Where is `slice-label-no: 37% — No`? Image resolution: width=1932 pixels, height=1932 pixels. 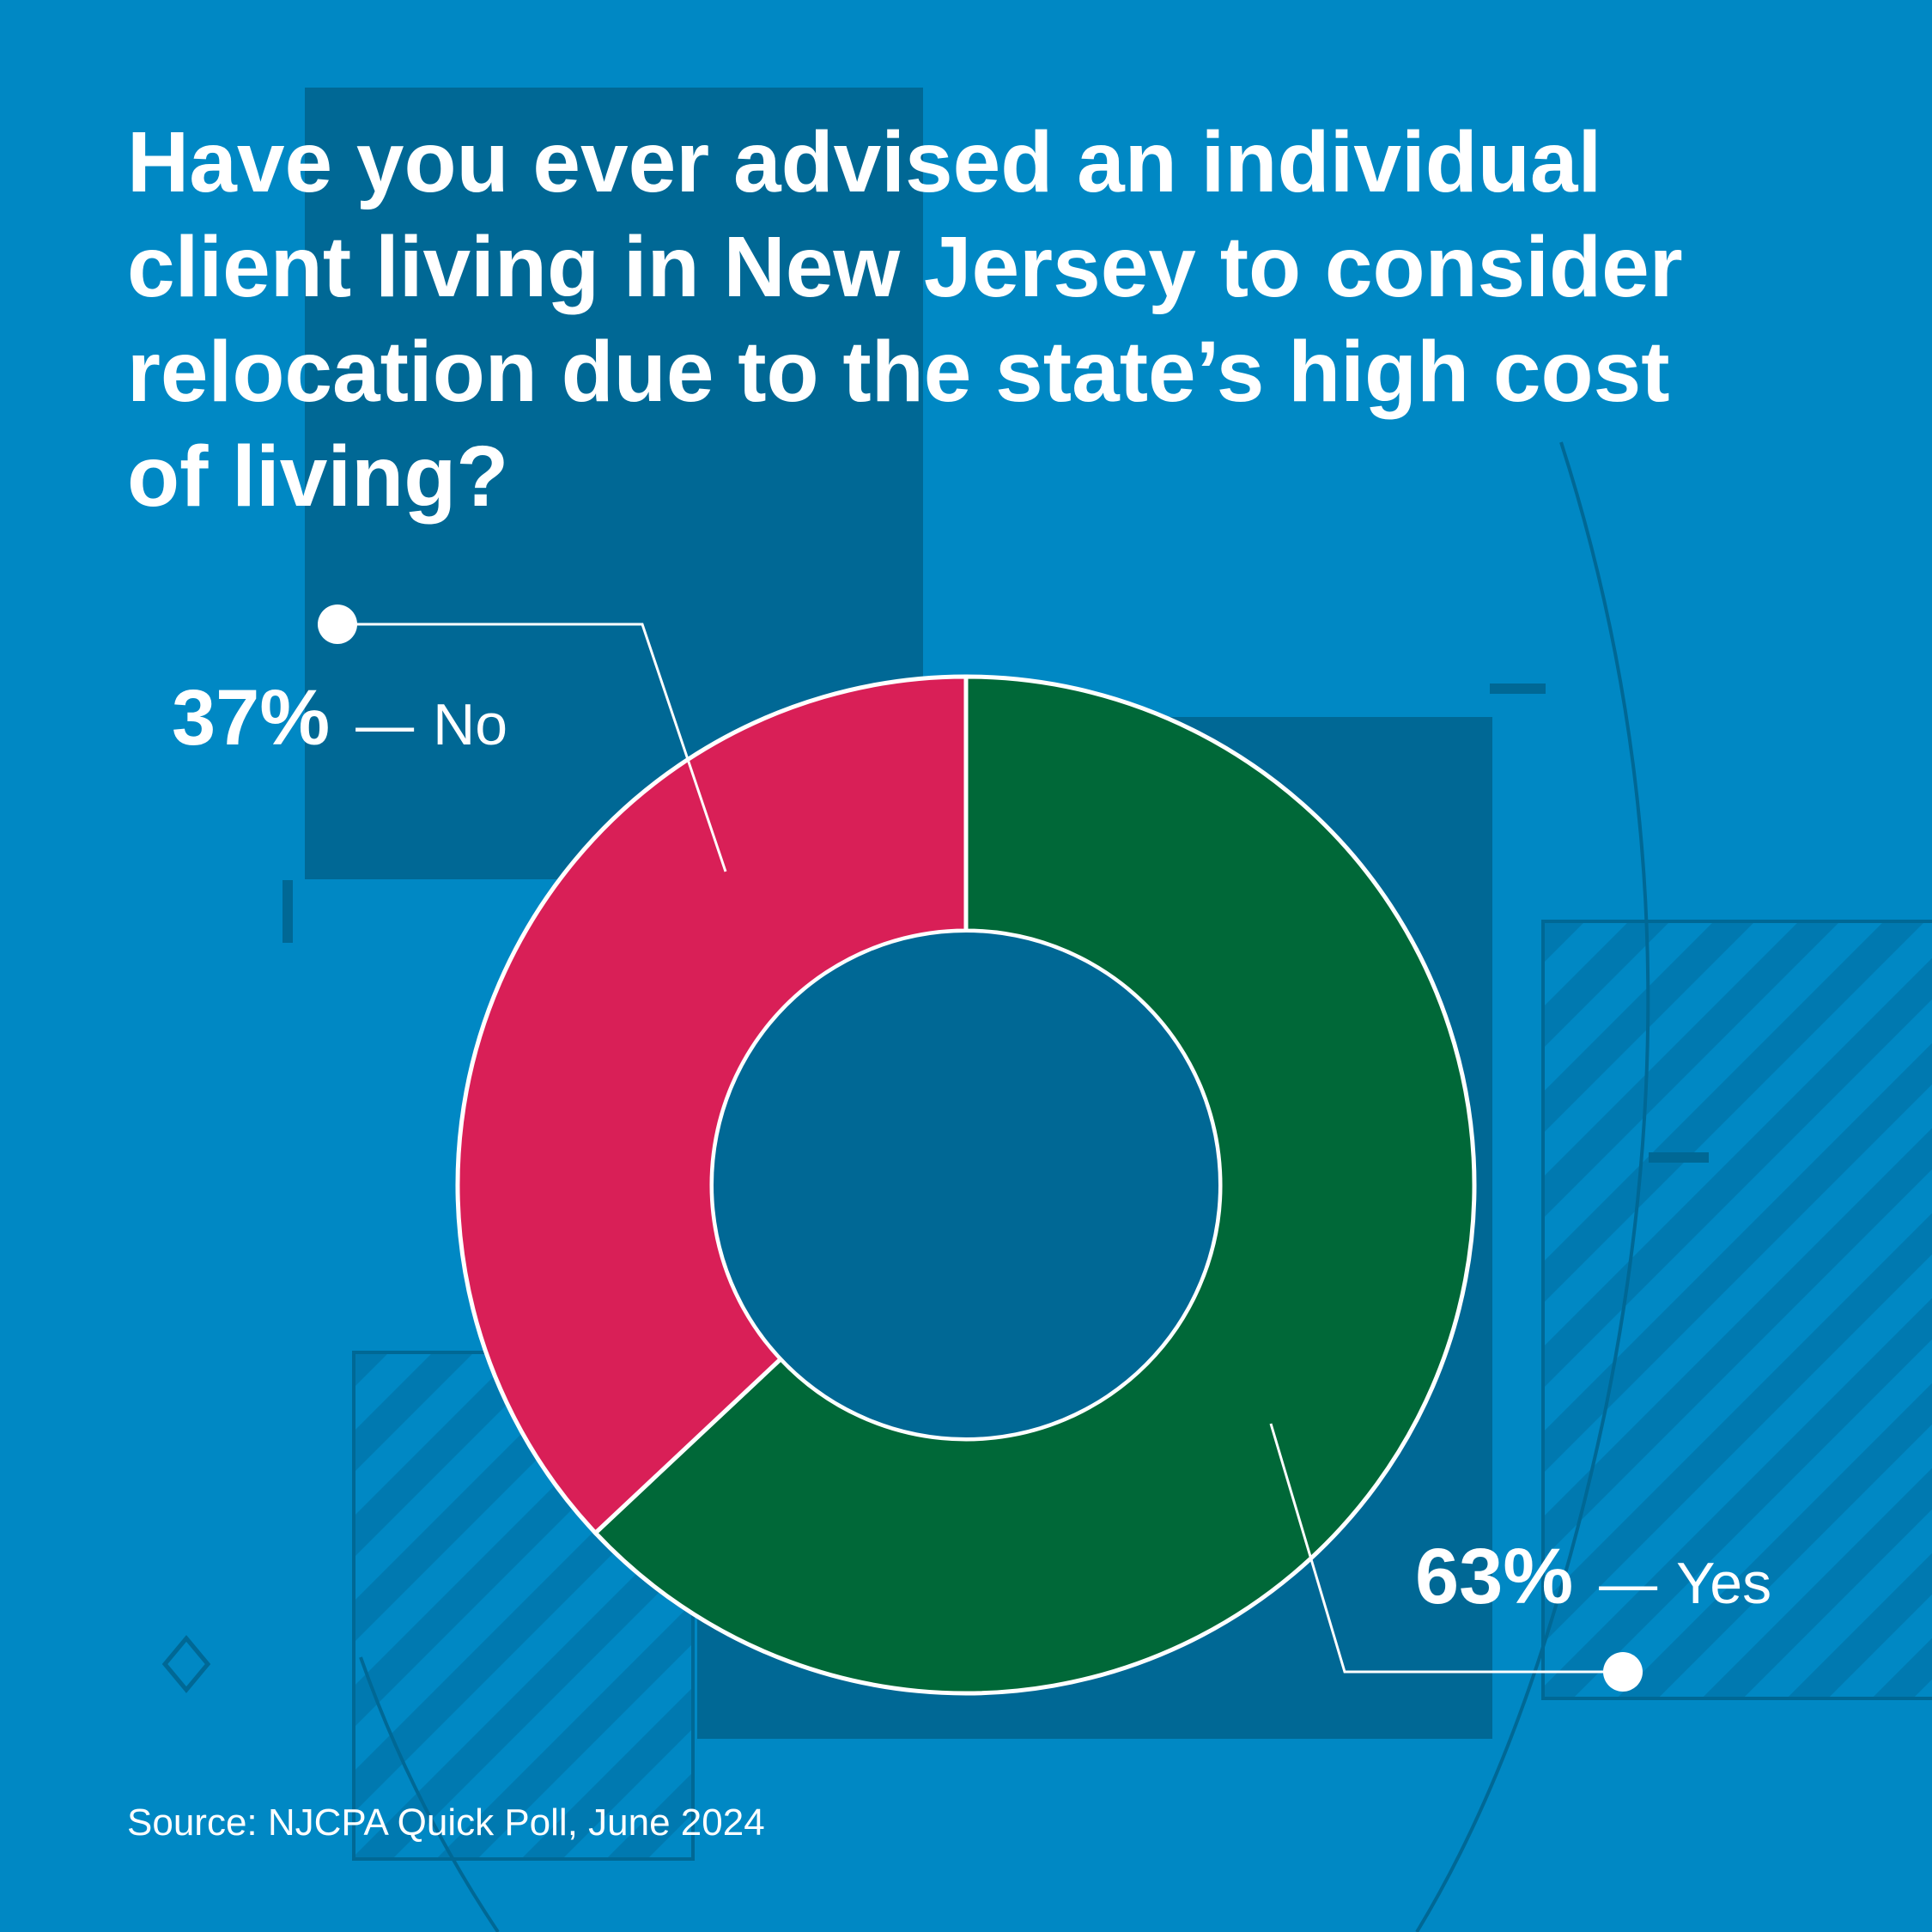 slice-label-no: 37% — No is located at coordinates (340, 718).